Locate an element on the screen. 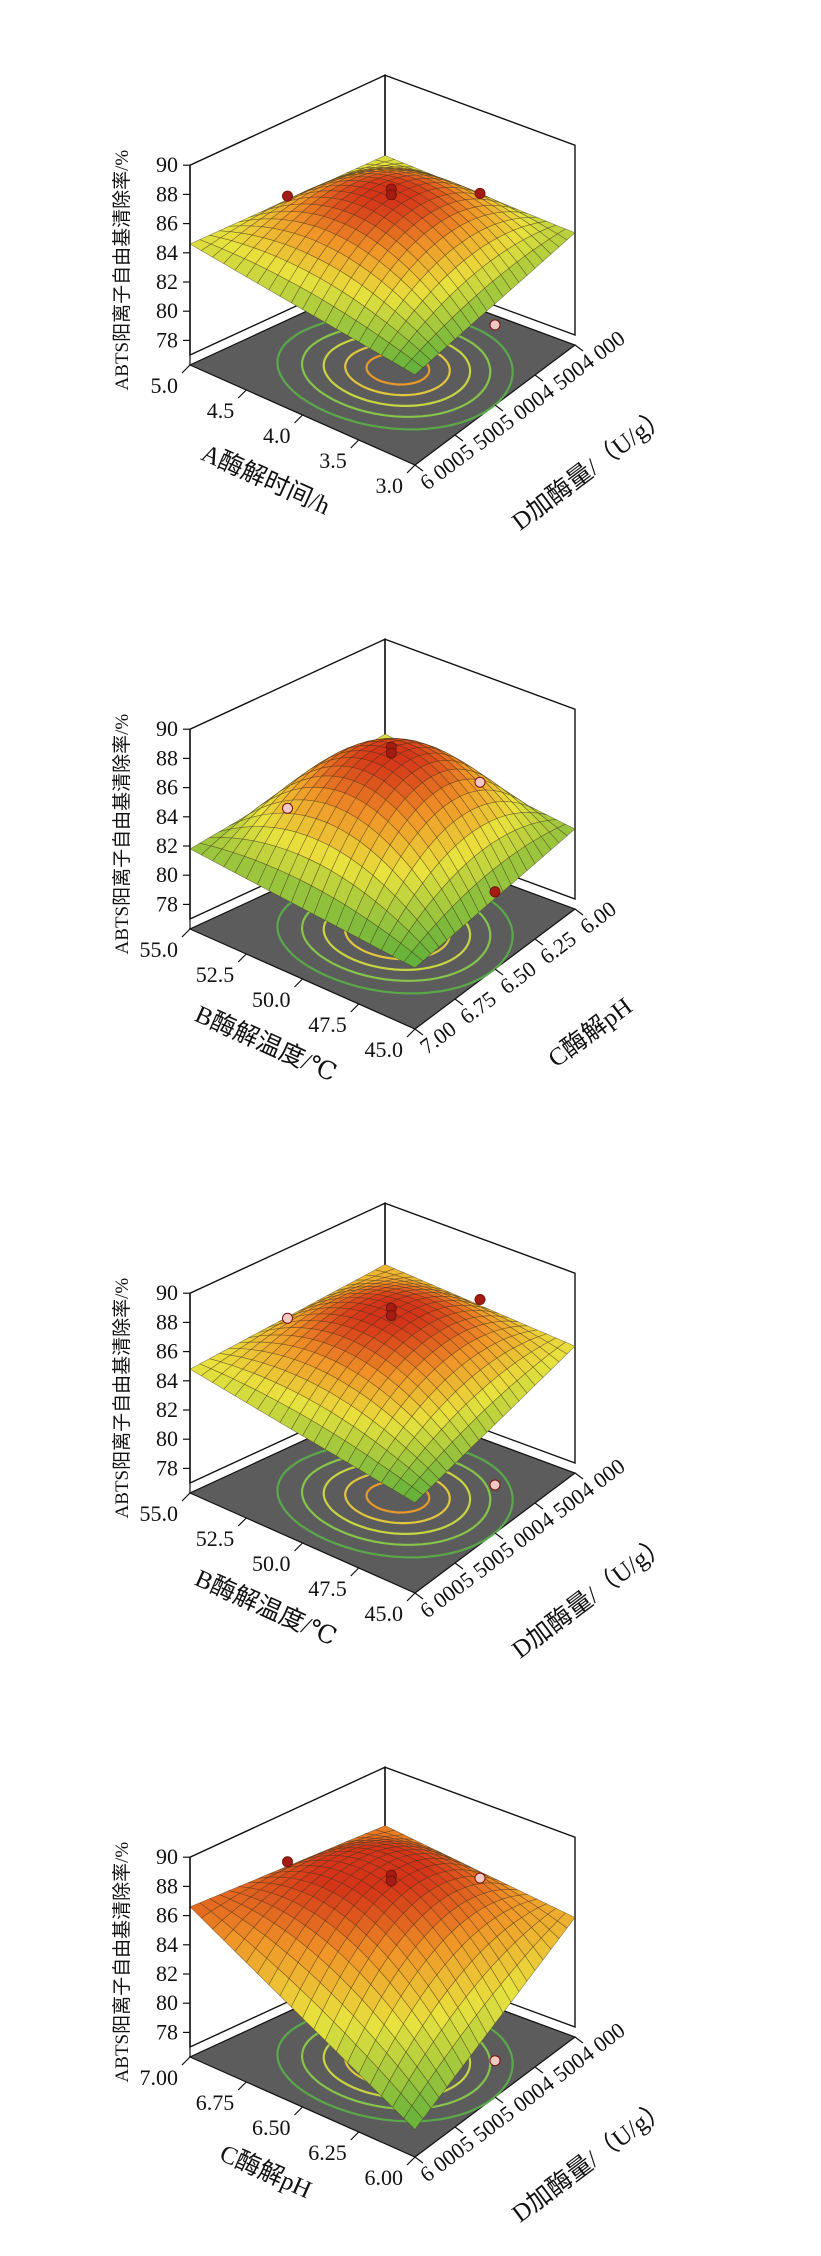  x-tick-label: 7.00 is located at coordinates (159, 2077).